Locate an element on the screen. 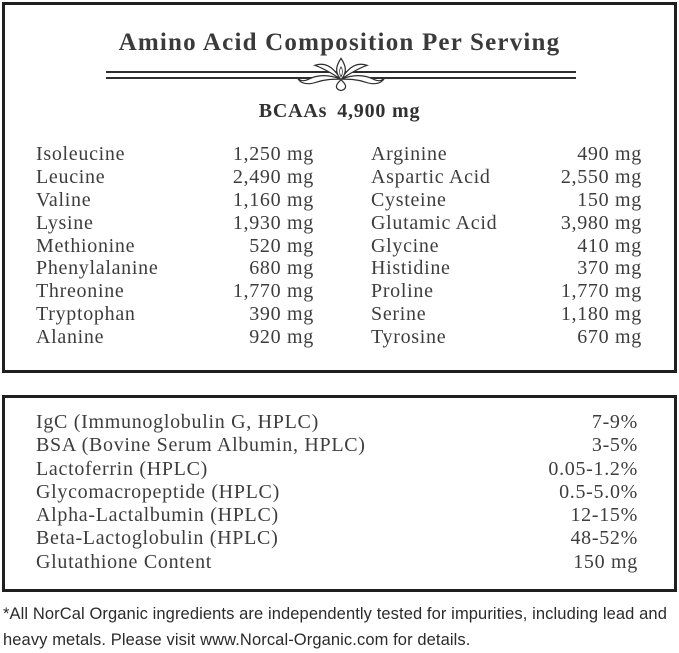  amino-value: 2,490 mg is located at coordinates (273, 176).